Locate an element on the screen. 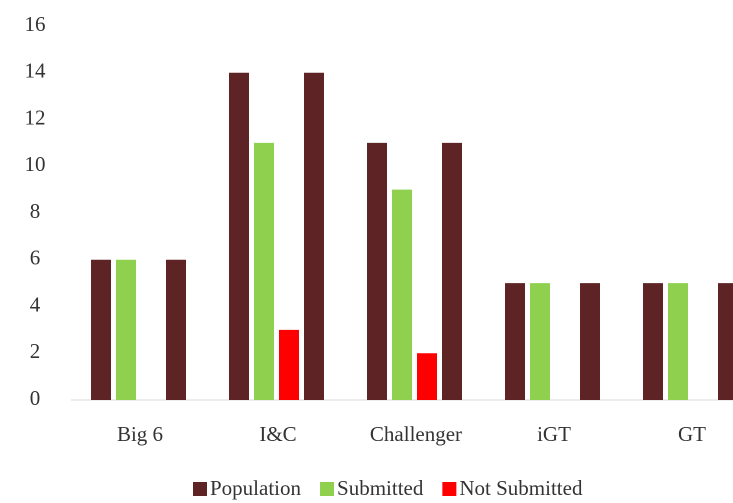 The height and width of the screenshot is (503, 733). x-tick-label: Challenger is located at coordinates (416, 434).